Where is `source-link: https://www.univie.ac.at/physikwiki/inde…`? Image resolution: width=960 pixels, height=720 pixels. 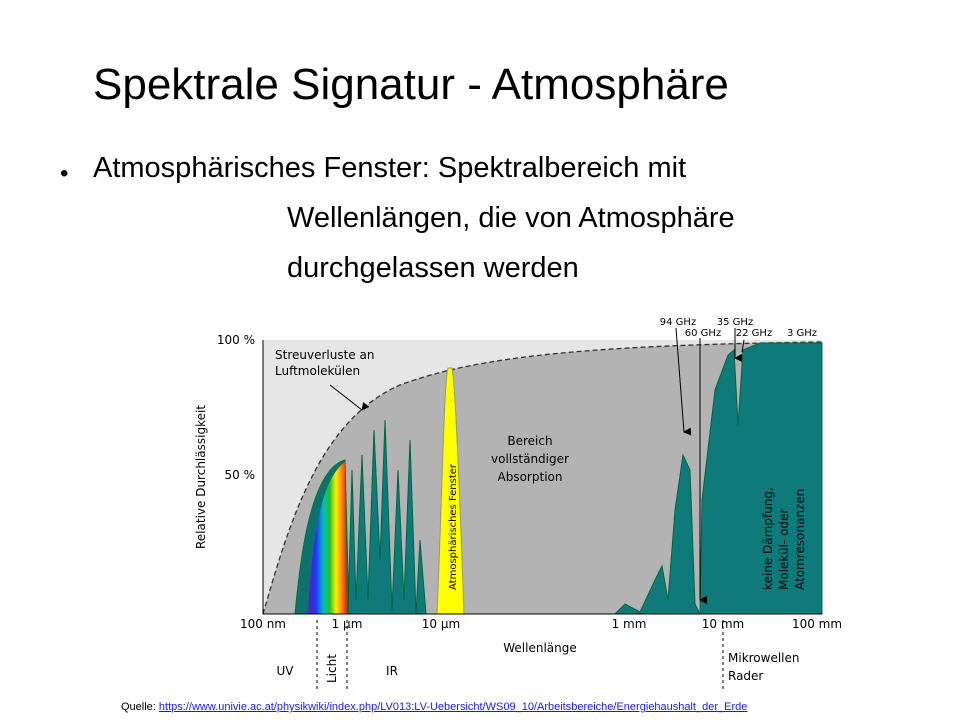 source-link: https://www.univie.ac.at/physikwiki/inde… is located at coordinates (453, 707).